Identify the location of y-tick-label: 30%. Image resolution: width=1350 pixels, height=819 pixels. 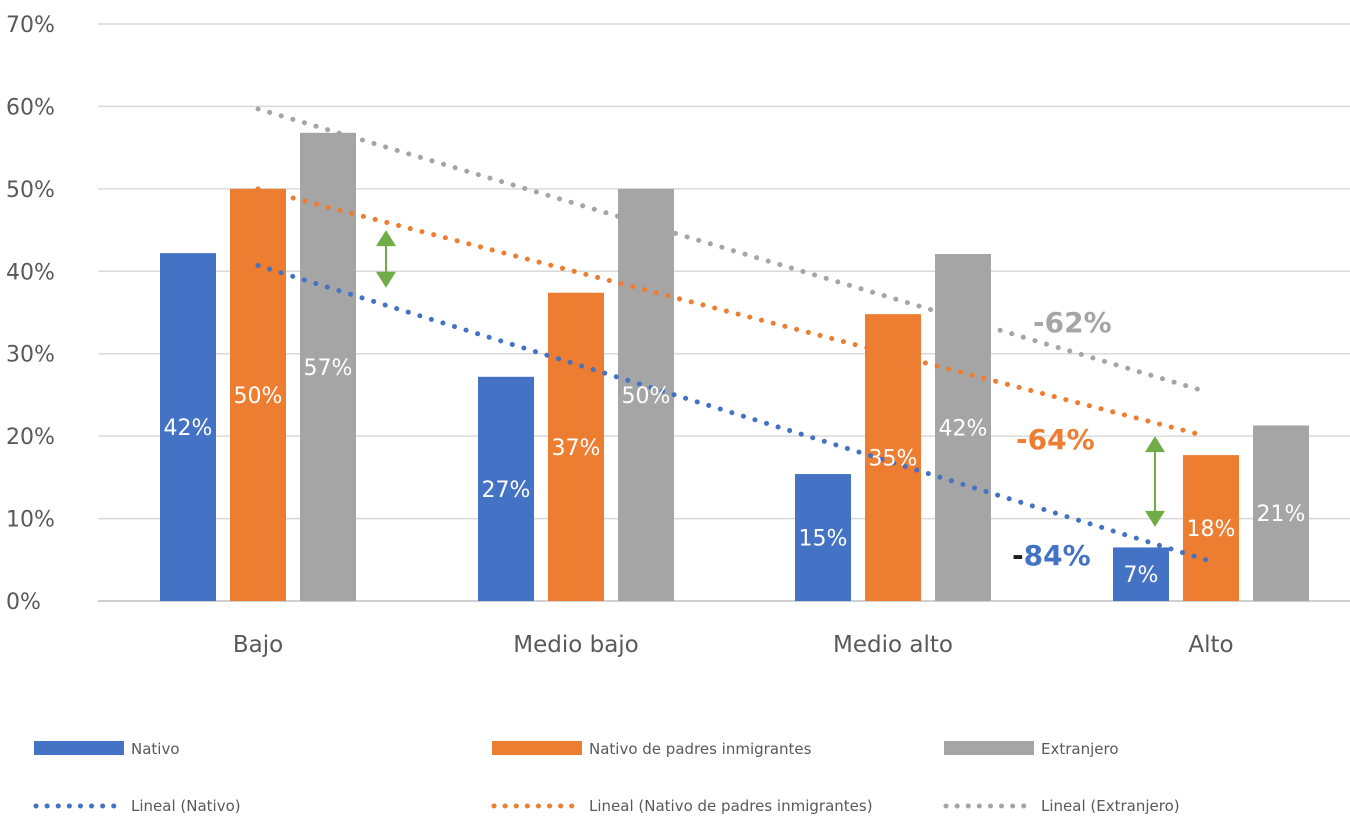
(30, 355).